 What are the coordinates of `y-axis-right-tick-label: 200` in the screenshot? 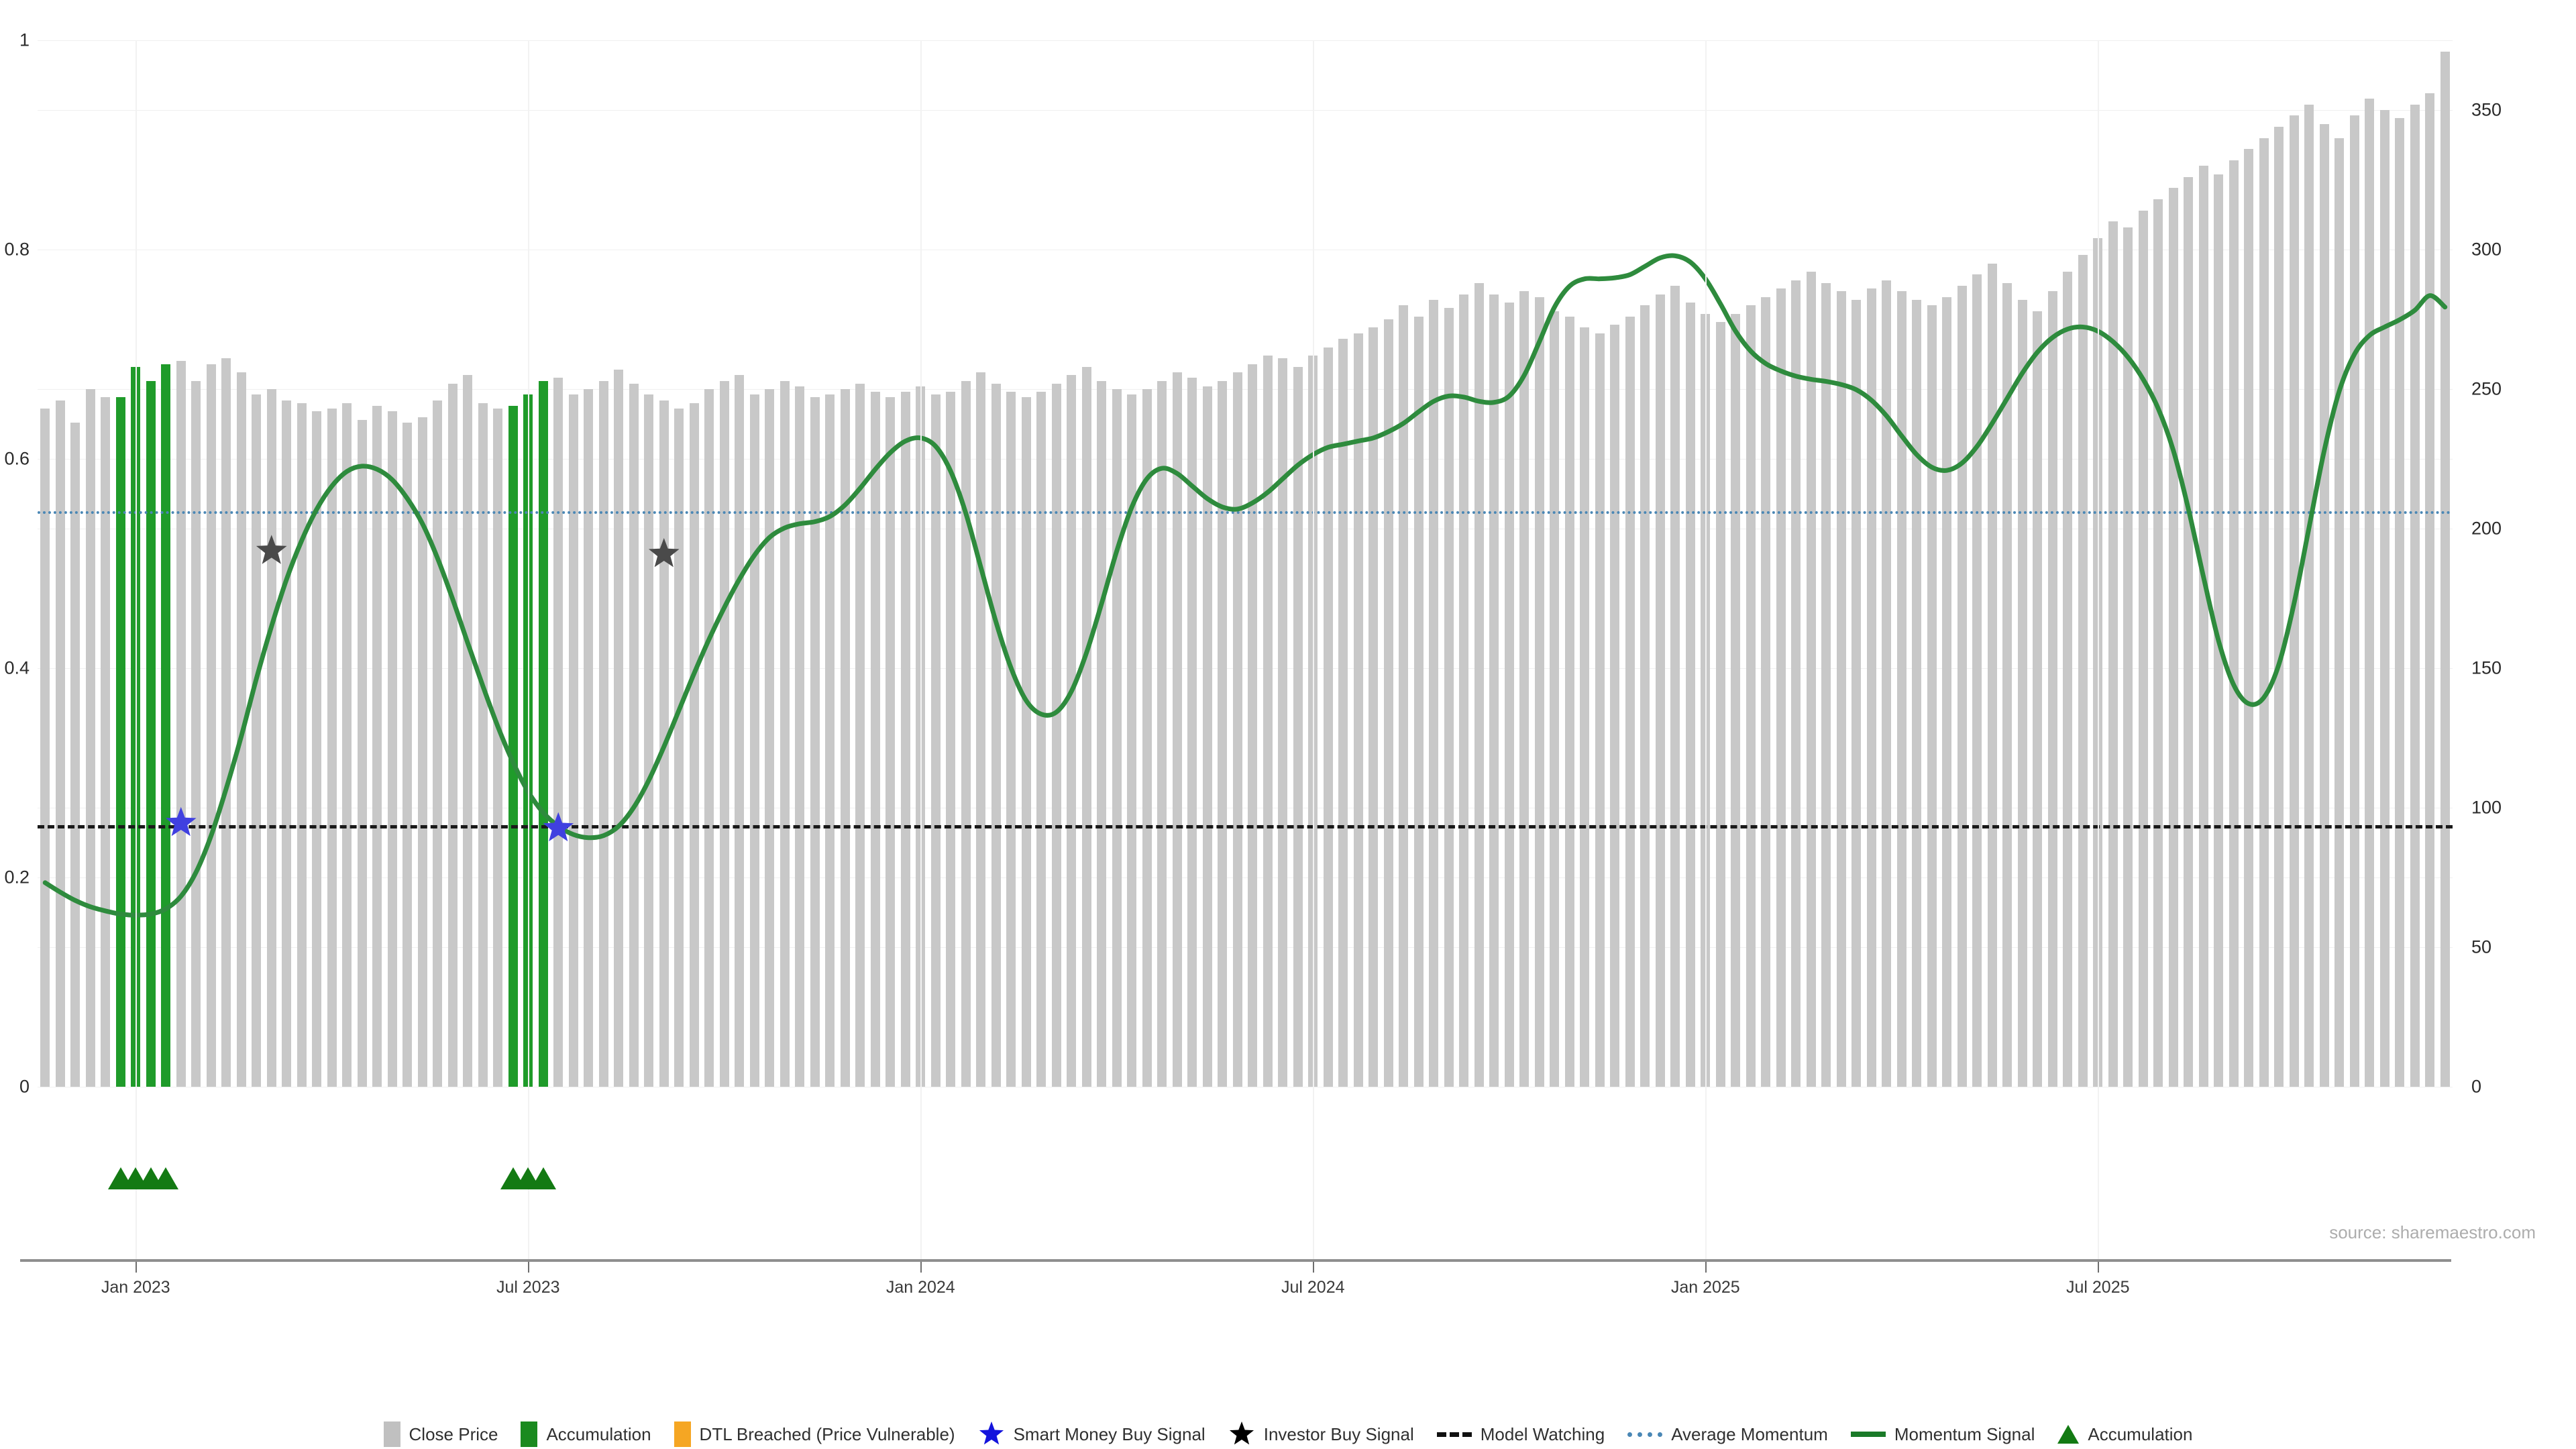 It's located at (2486, 528).